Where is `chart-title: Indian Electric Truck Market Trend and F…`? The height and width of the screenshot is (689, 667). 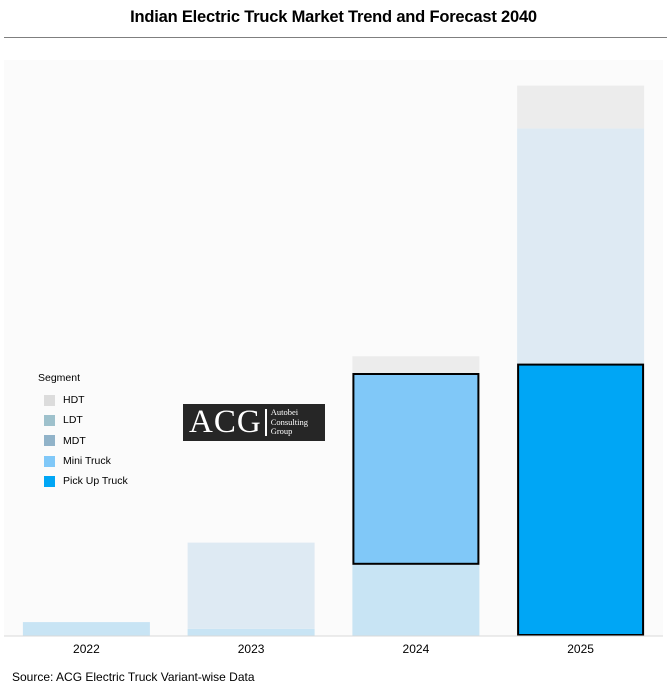 chart-title: Indian Electric Truck Market Trend and F… is located at coordinates (333, 17).